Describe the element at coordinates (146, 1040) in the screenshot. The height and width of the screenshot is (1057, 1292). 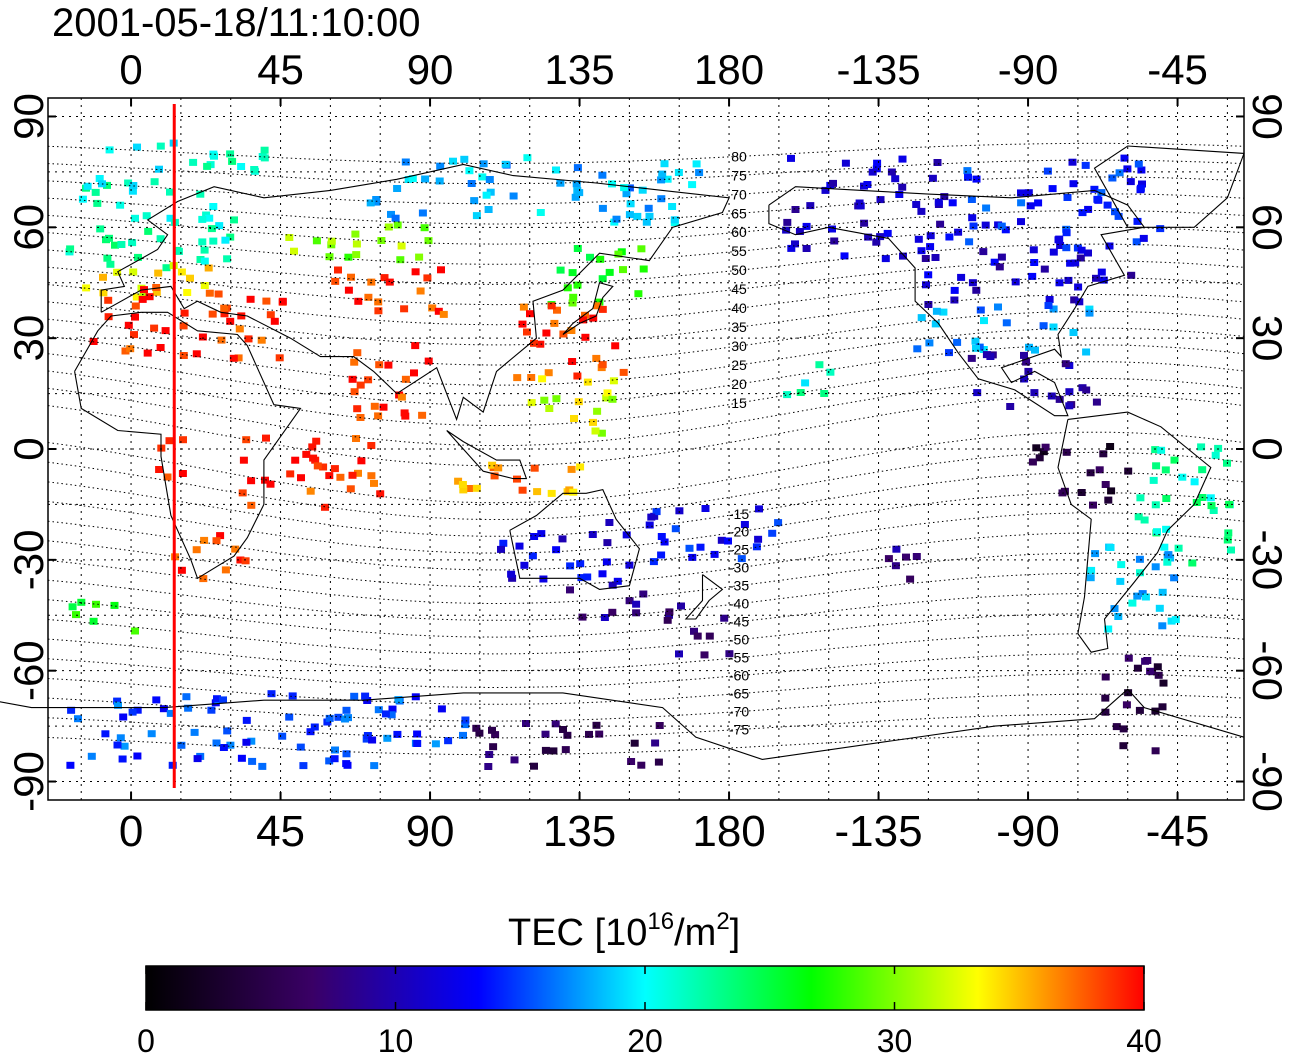
I see `colorbar-tick-label: 0` at that location.